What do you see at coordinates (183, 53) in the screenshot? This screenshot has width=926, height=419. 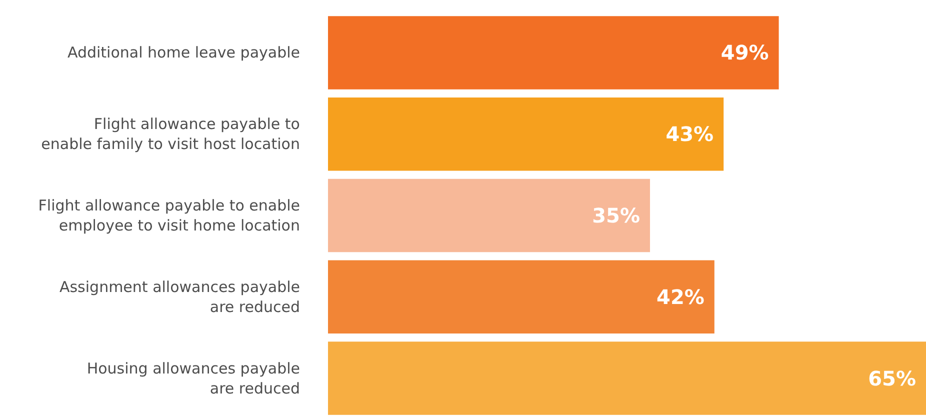 I see `y-tick-label: Additional home leave payable` at bounding box center [183, 53].